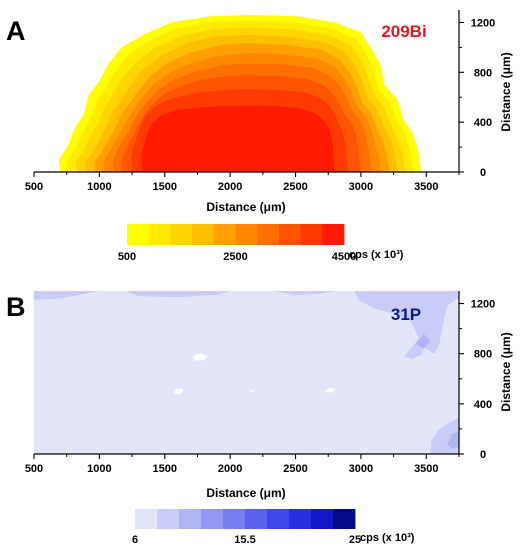  I want to click on panel-a-x-ticks: 500 1000 1500 2000 2500 3000 3500, so click(242, 182).